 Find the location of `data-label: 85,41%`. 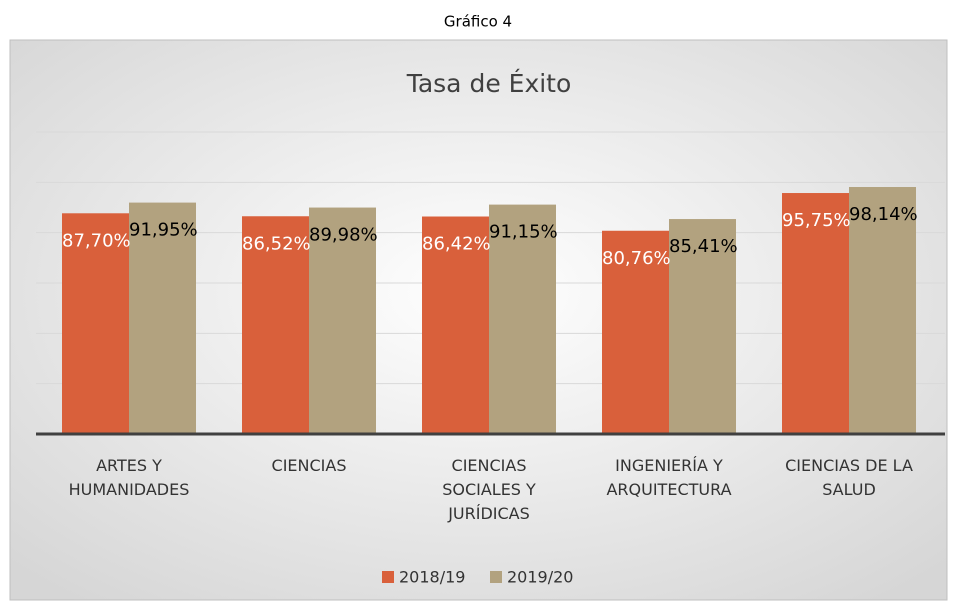

data-label: 85,41% is located at coordinates (703, 246).